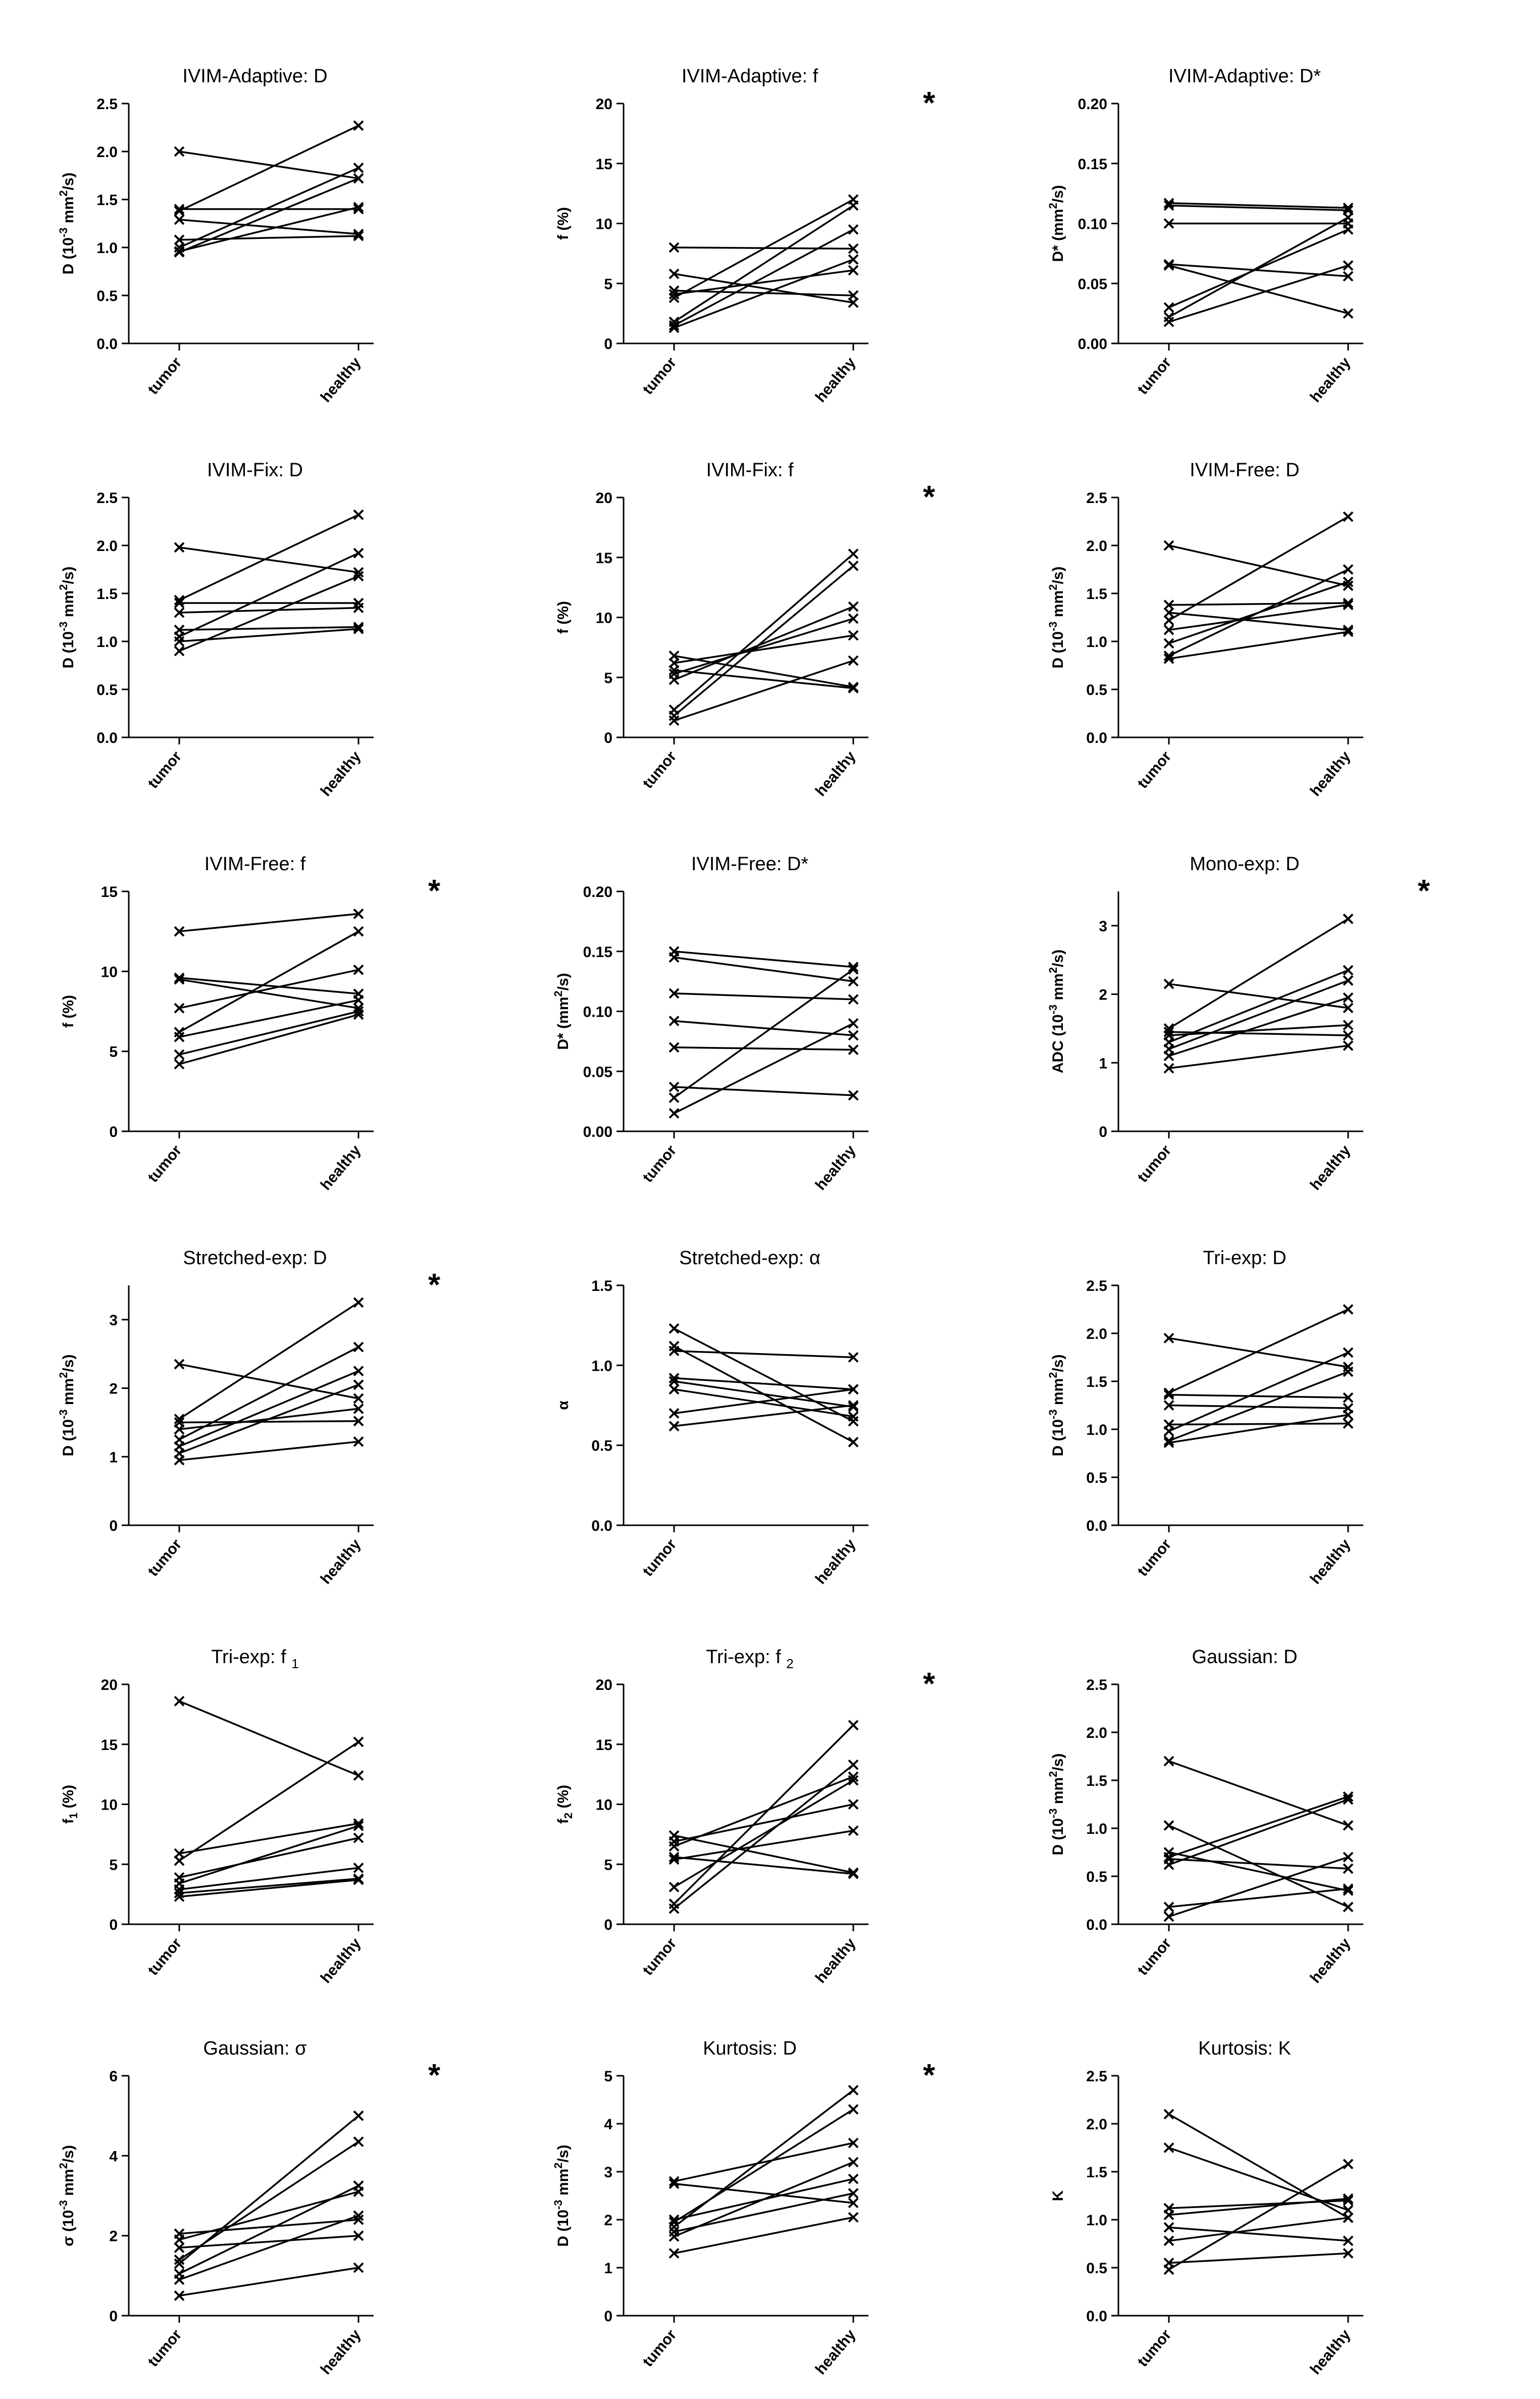 The height and width of the screenshot is (2399, 1540). What do you see at coordinates (597, 893) in the screenshot?
I see `y-tick-label: 0.20` at bounding box center [597, 893].